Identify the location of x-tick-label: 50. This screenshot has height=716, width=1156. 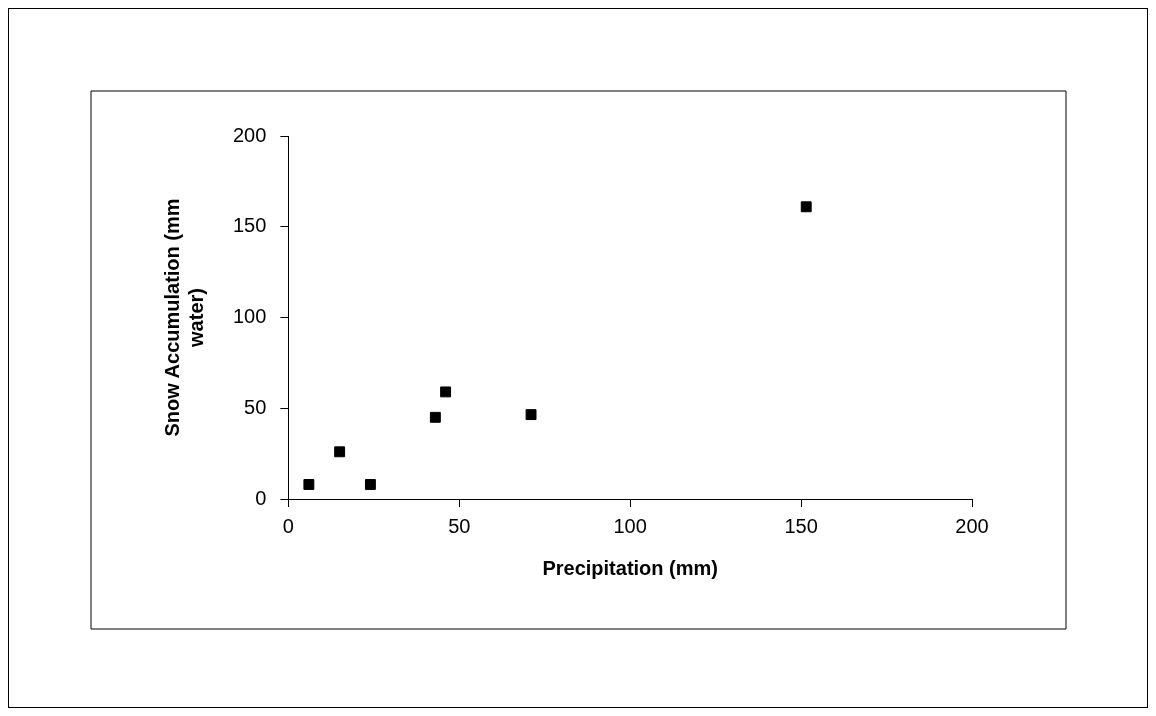
(459, 525).